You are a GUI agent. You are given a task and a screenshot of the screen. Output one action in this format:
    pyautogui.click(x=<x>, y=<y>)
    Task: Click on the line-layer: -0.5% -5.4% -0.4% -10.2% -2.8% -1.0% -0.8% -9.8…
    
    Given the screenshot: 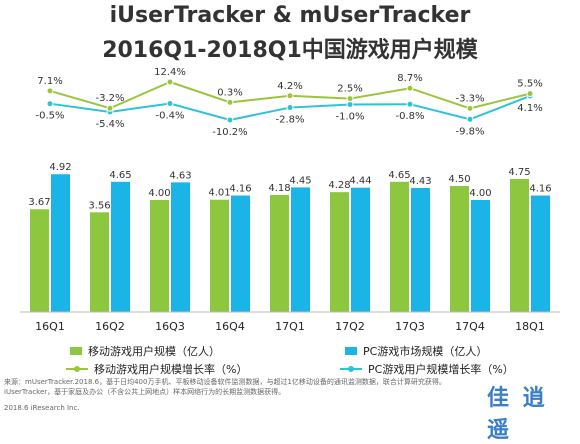 What is the action you would take?
    pyautogui.click(x=288, y=102)
    